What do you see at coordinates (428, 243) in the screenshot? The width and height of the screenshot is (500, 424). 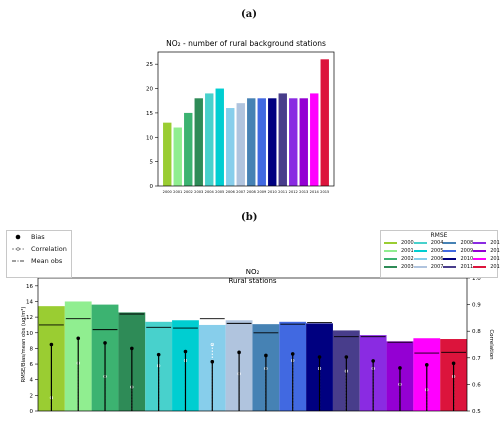 I see `rmse-legend-entry: 2004` at bounding box center [428, 243].